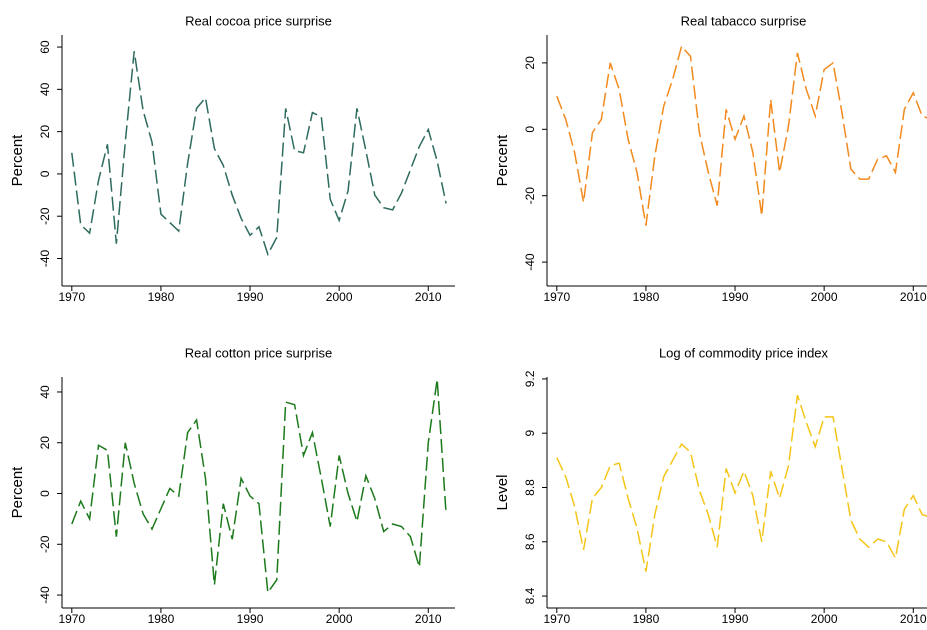  Describe the element at coordinates (530, 487) in the screenshot. I see `y-tick-label: 8.8` at that location.